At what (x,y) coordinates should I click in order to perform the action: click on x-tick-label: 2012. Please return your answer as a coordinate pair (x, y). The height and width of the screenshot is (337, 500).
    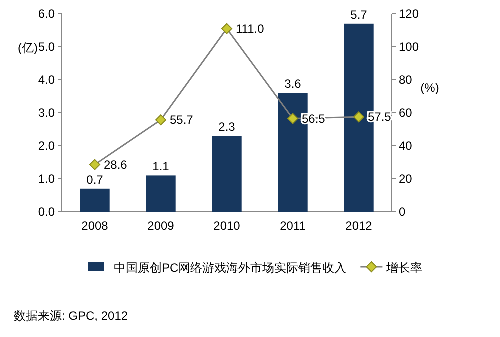
    Looking at the image, I should click on (359, 226).